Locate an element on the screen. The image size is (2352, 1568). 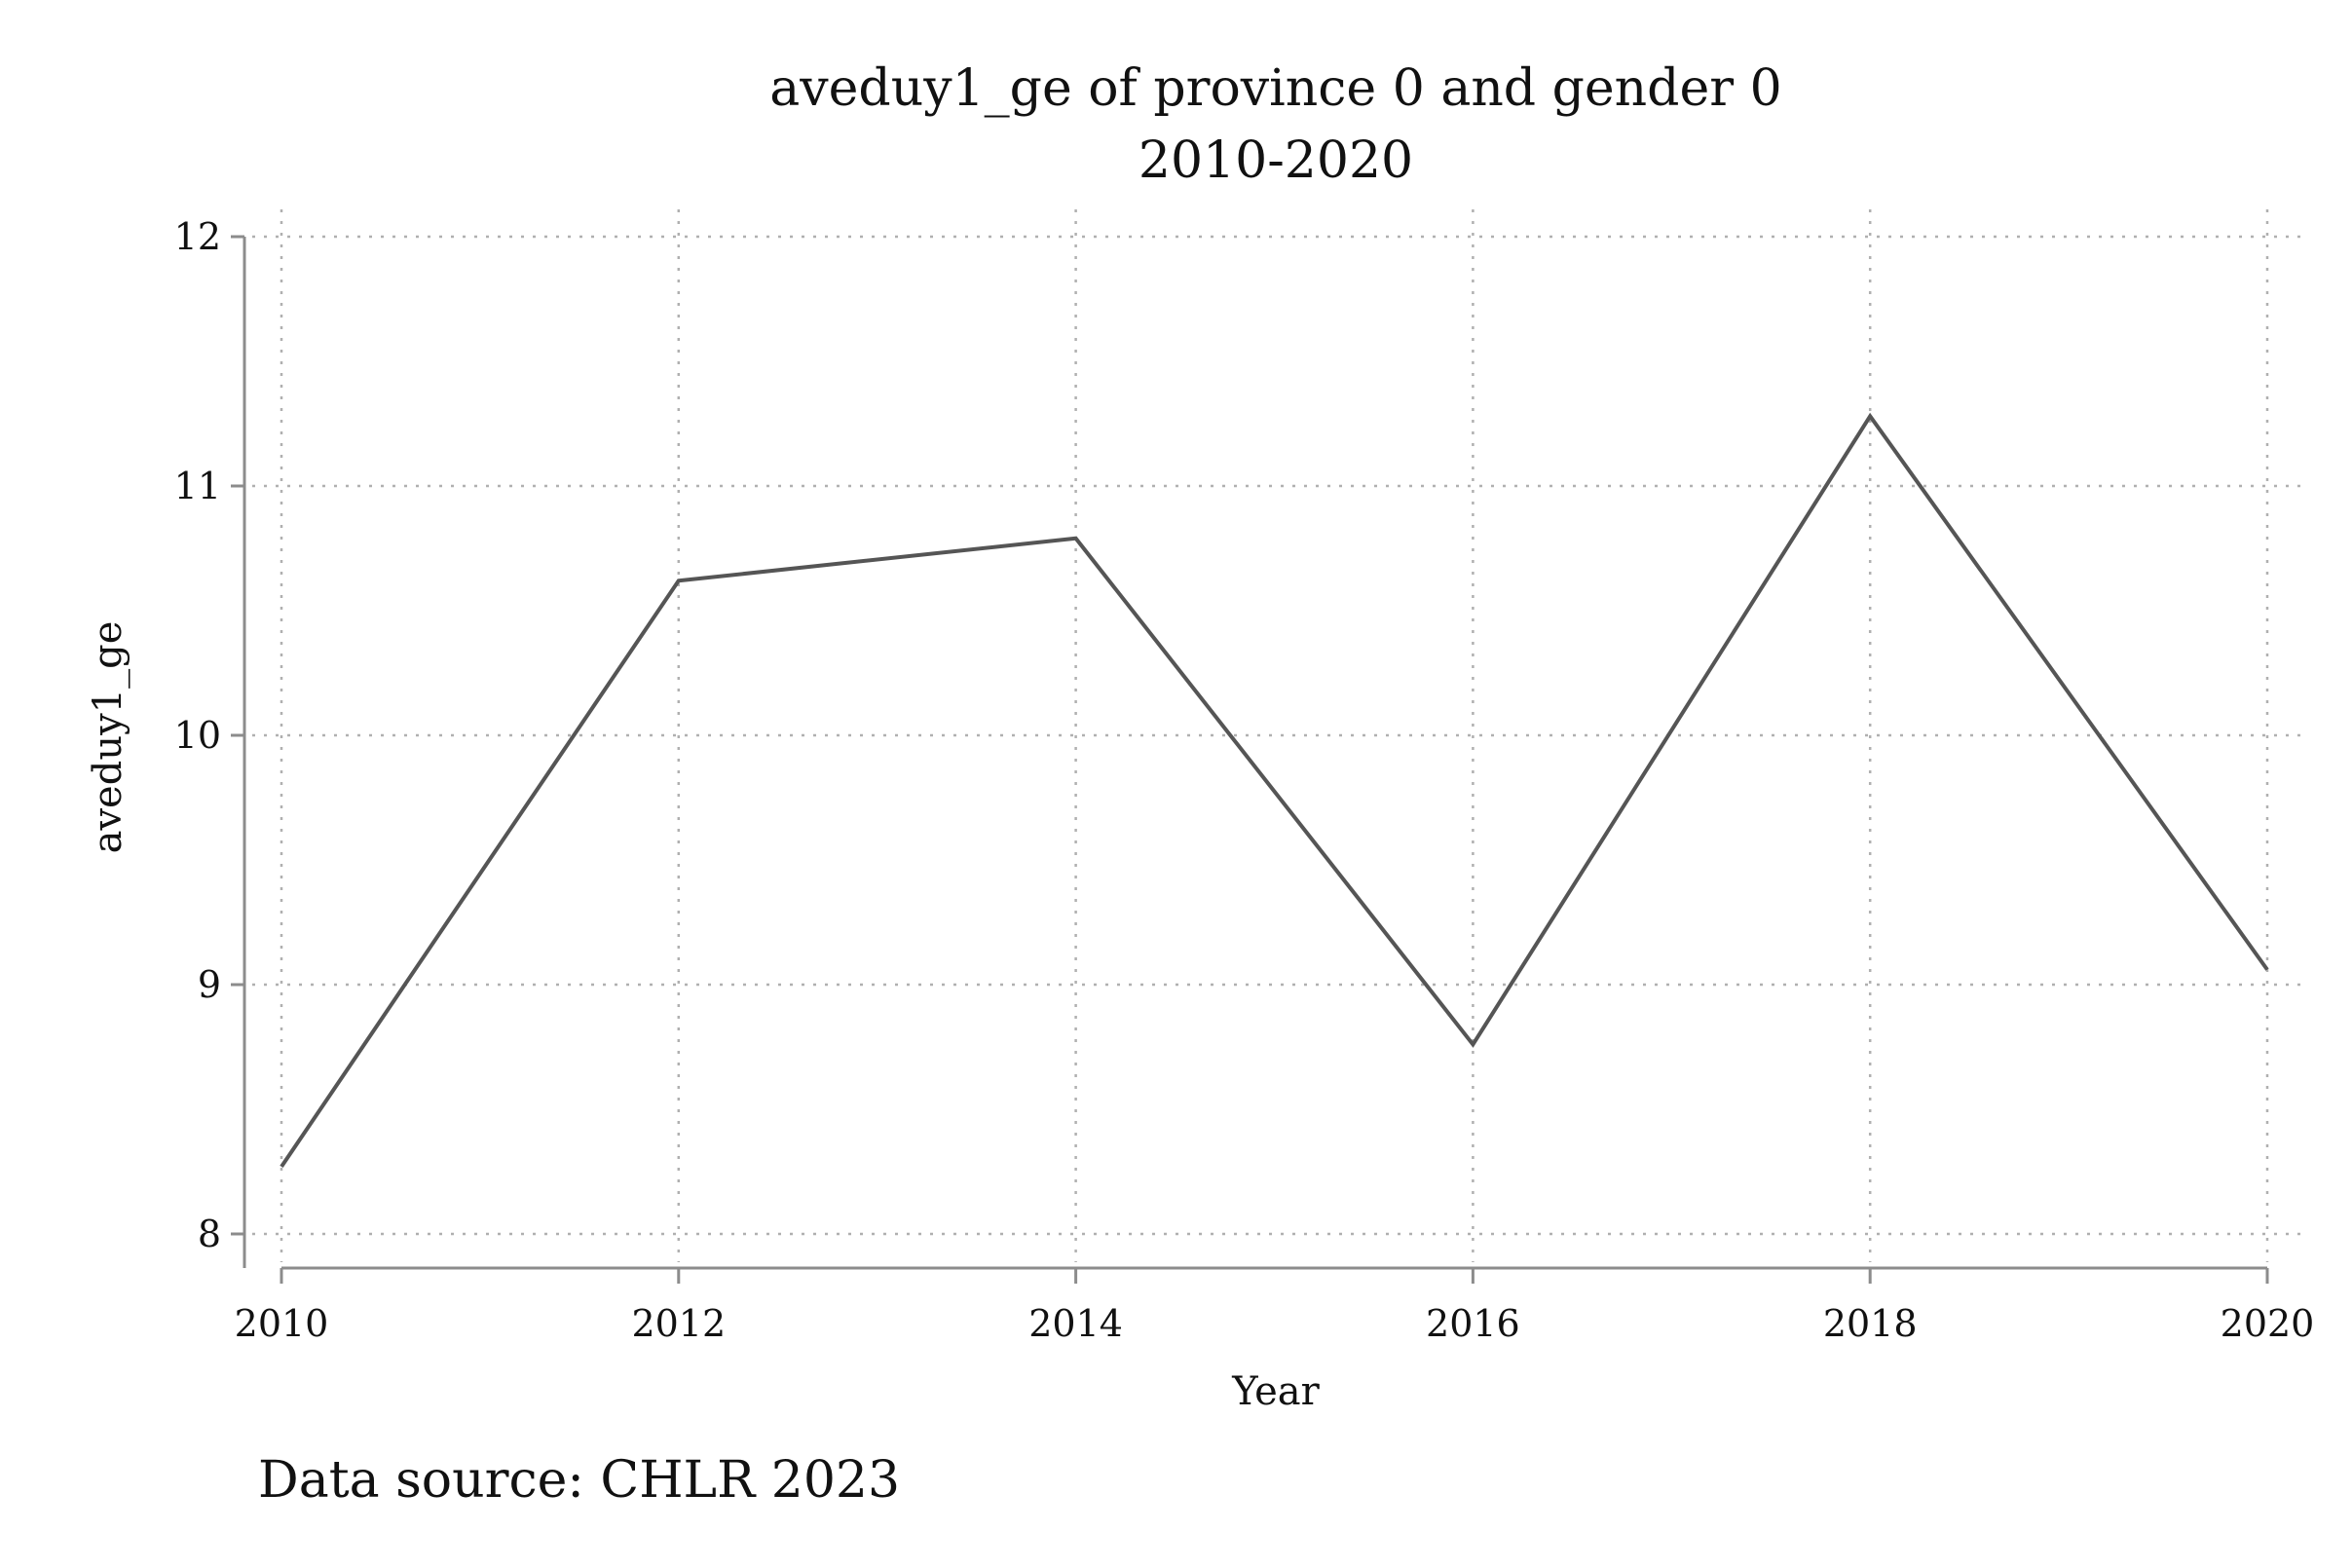
y-tick-label: 8 is located at coordinates (209, 1234).